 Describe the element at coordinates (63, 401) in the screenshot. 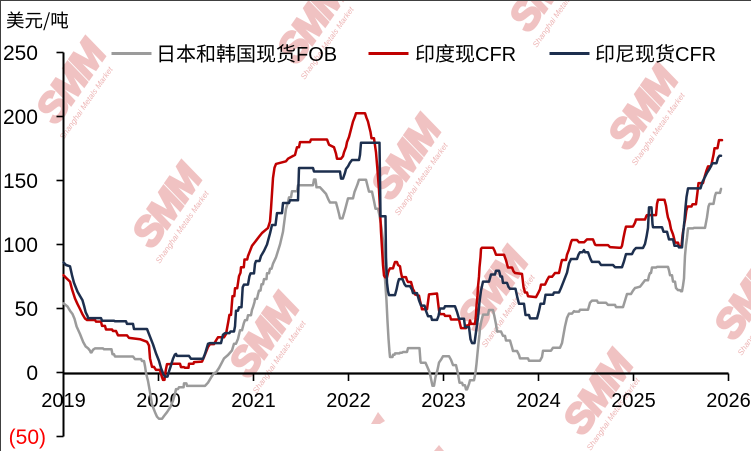

I see `svg-text: 2019` at that location.